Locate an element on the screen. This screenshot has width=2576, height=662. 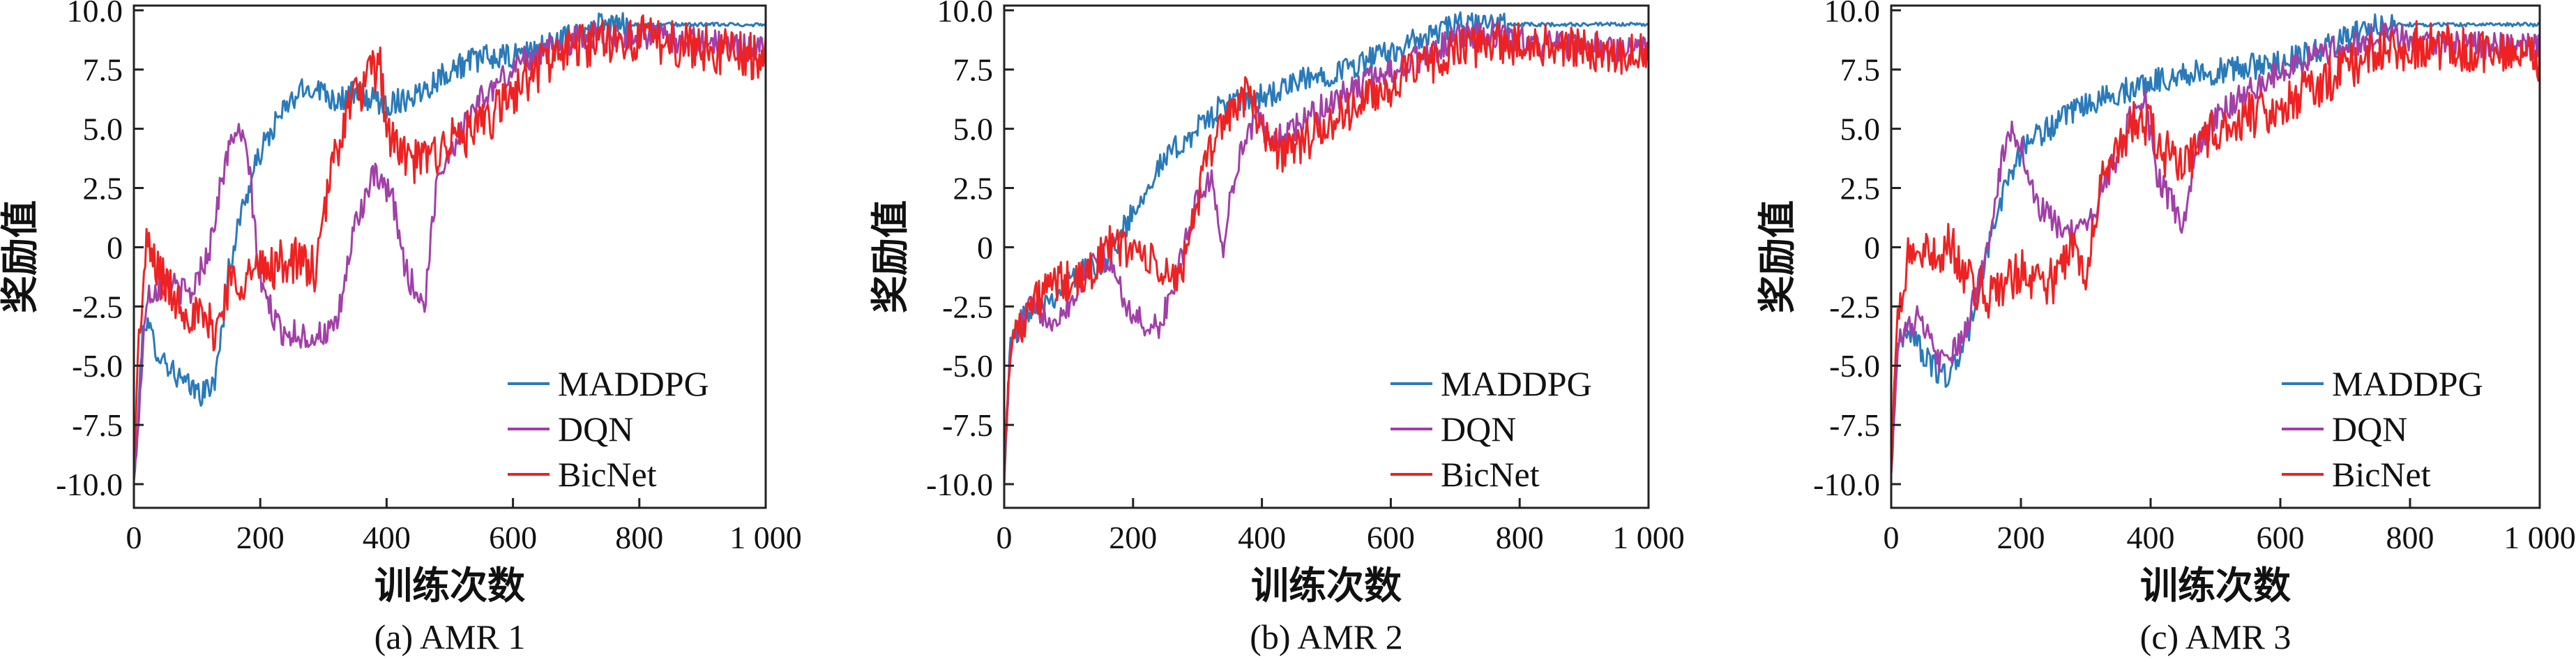
panel-caption: (c) AMR 3 is located at coordinates (2215, 637).